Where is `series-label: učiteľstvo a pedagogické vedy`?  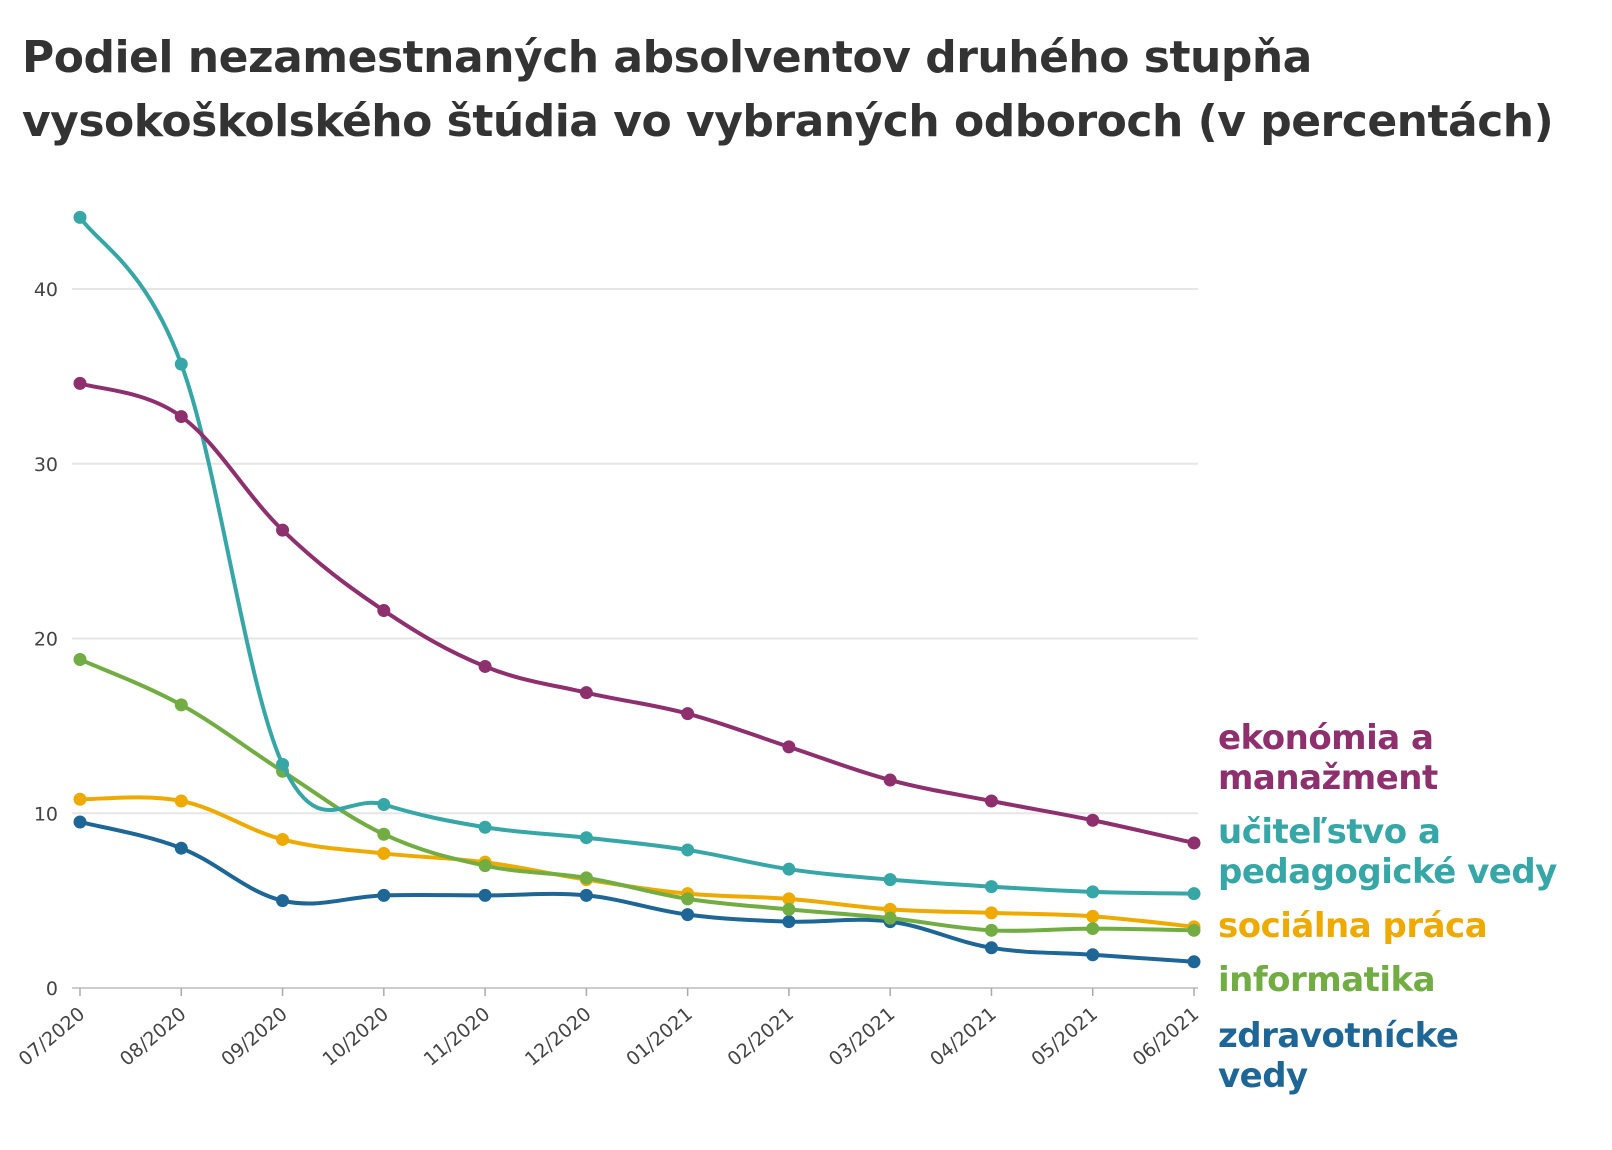
series-label: učiteľstvo a pedagogické vedy is located at coordinates (1387, 852).